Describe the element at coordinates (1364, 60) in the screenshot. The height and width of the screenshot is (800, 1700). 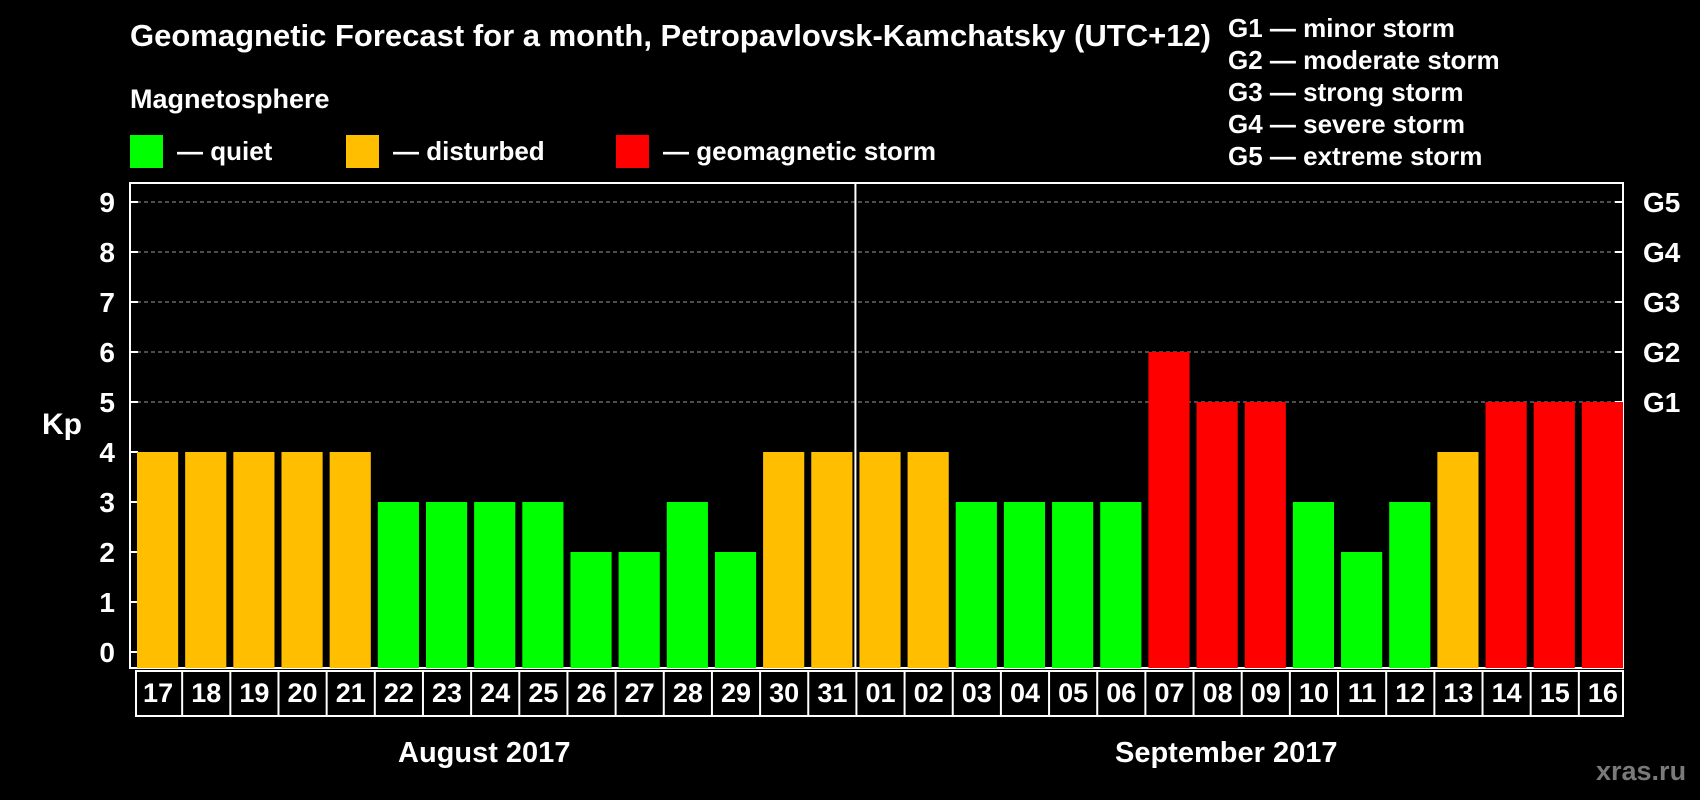
I see `storm-scale-g2: G2 — moderate storm` at that location.